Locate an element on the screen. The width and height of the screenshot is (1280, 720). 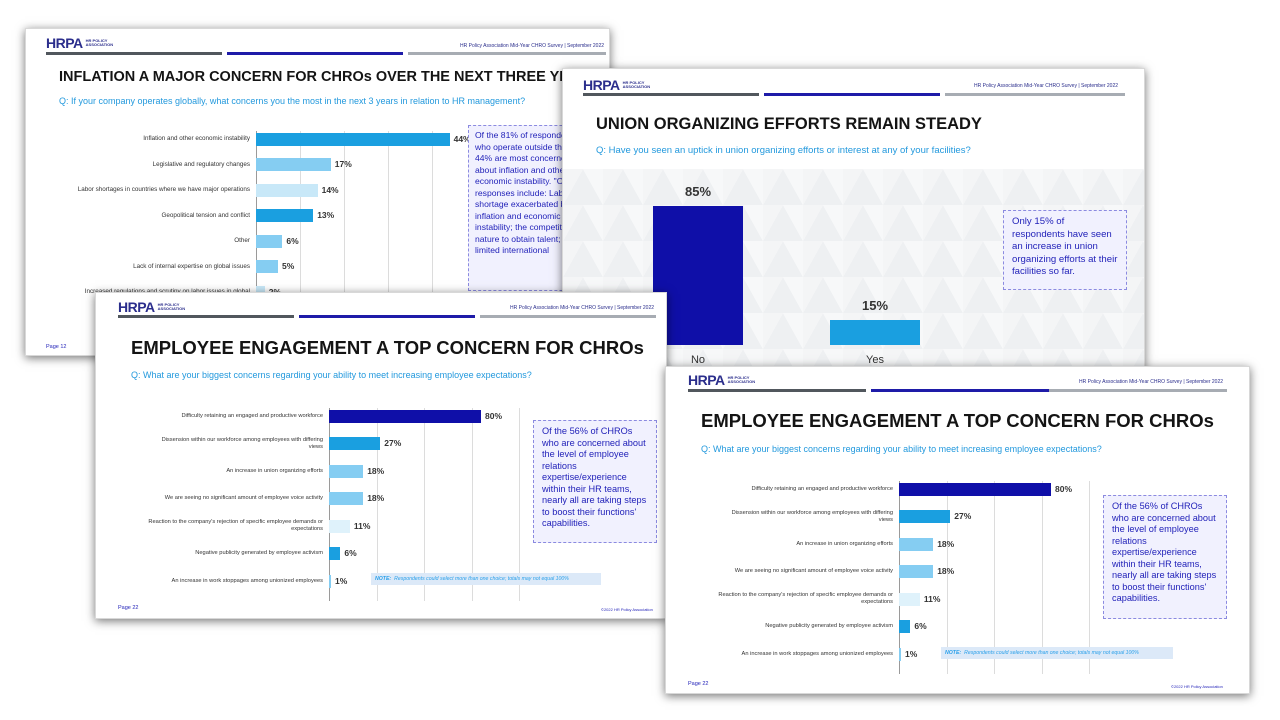
bar-value-label: 13% is located at coordinates (326, 215).